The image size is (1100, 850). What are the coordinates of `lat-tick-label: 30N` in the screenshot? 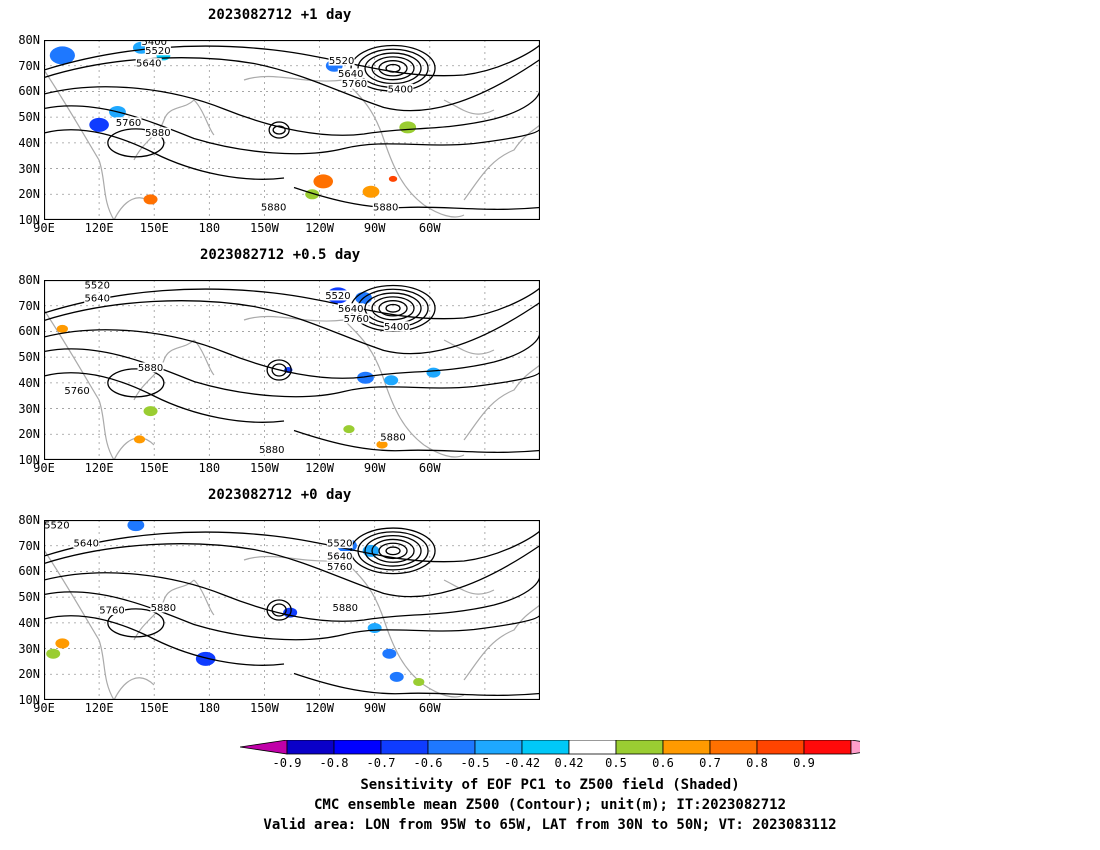 It's located at (29, 648).